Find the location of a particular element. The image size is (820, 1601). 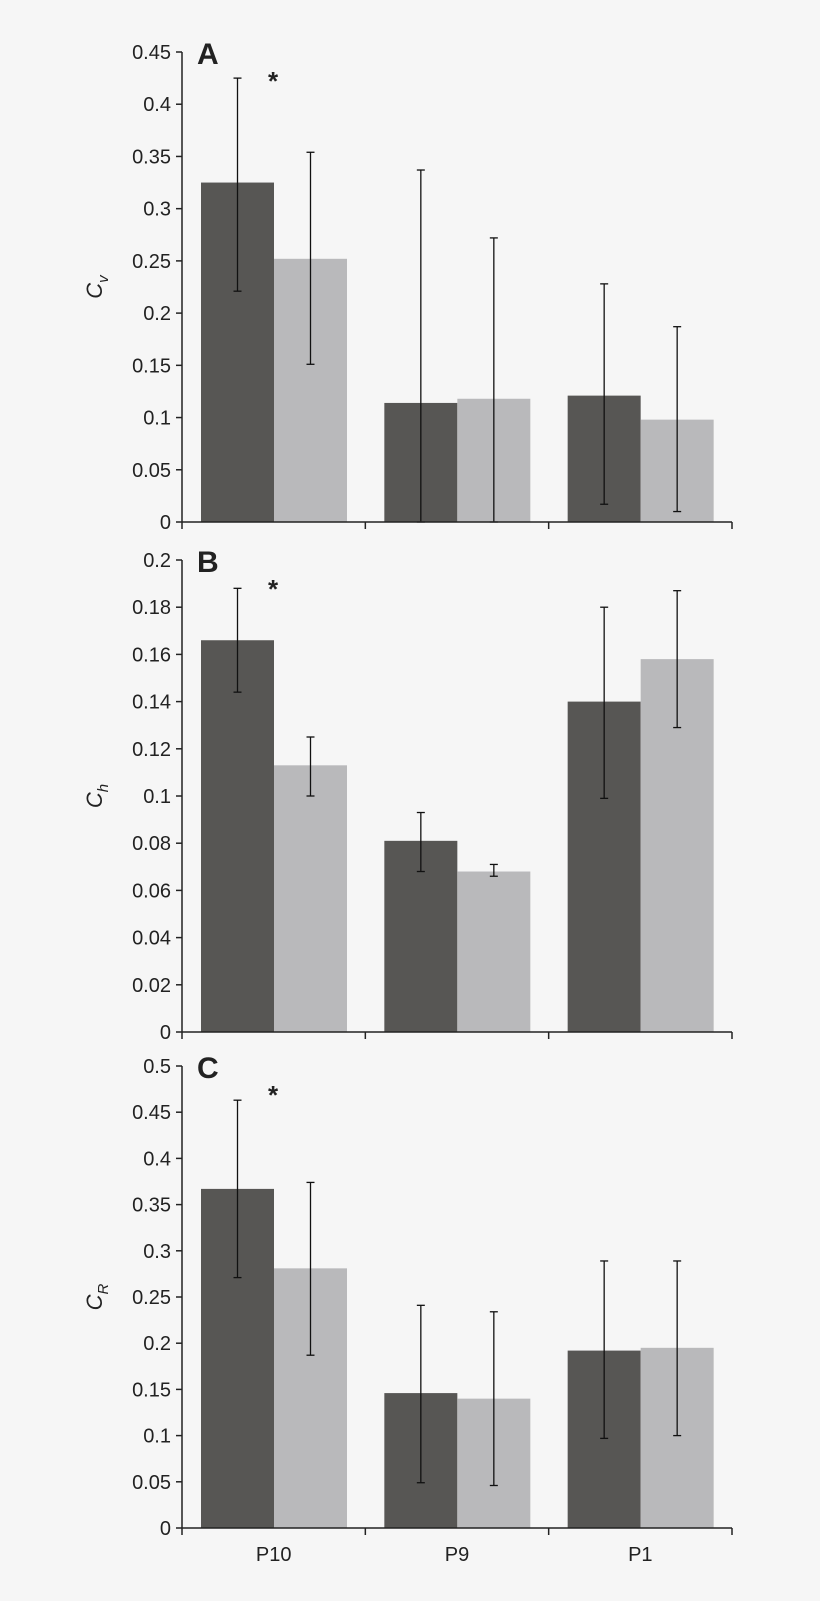

y-axis-label: Ch is located at coordinates (97, 796).